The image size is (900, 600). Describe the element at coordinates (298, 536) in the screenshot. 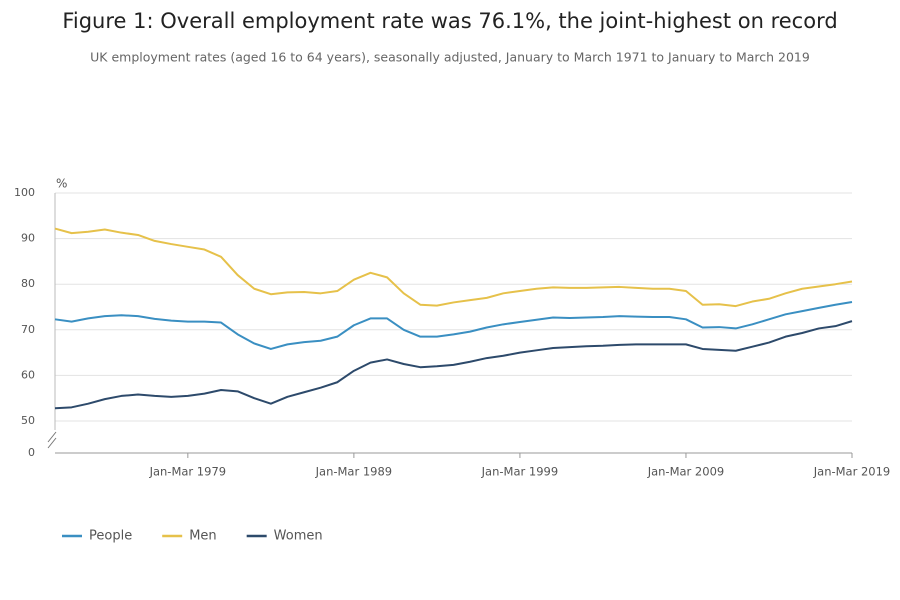

I see `legend-label: Women` at that location.